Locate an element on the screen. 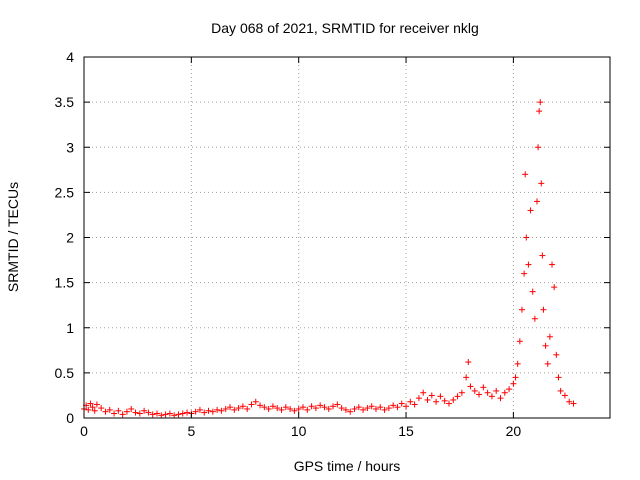 The image size is (640, 480). x-tick-label: 20 is located at coordinates (514, 431).